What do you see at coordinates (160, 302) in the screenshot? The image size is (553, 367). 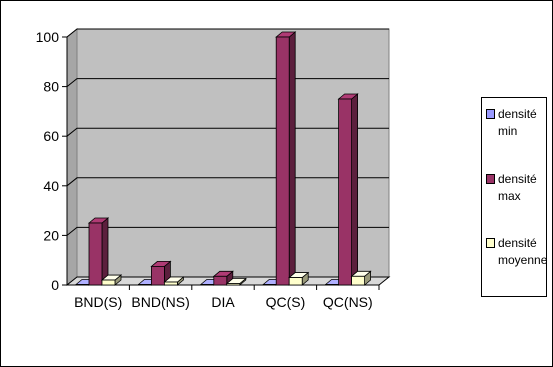 I see `x-tick-label: BND(NS)` at bounding box center [160, 302].